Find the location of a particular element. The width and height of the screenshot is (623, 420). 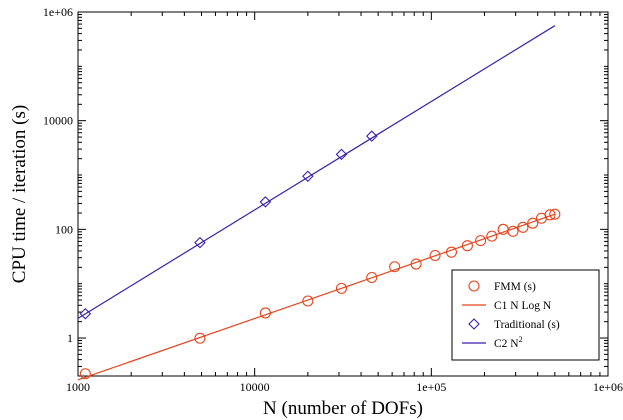

legend: FMM (s) C1 N Log N Traditional (s) C2 N2 is located at coordinates (525, 315).